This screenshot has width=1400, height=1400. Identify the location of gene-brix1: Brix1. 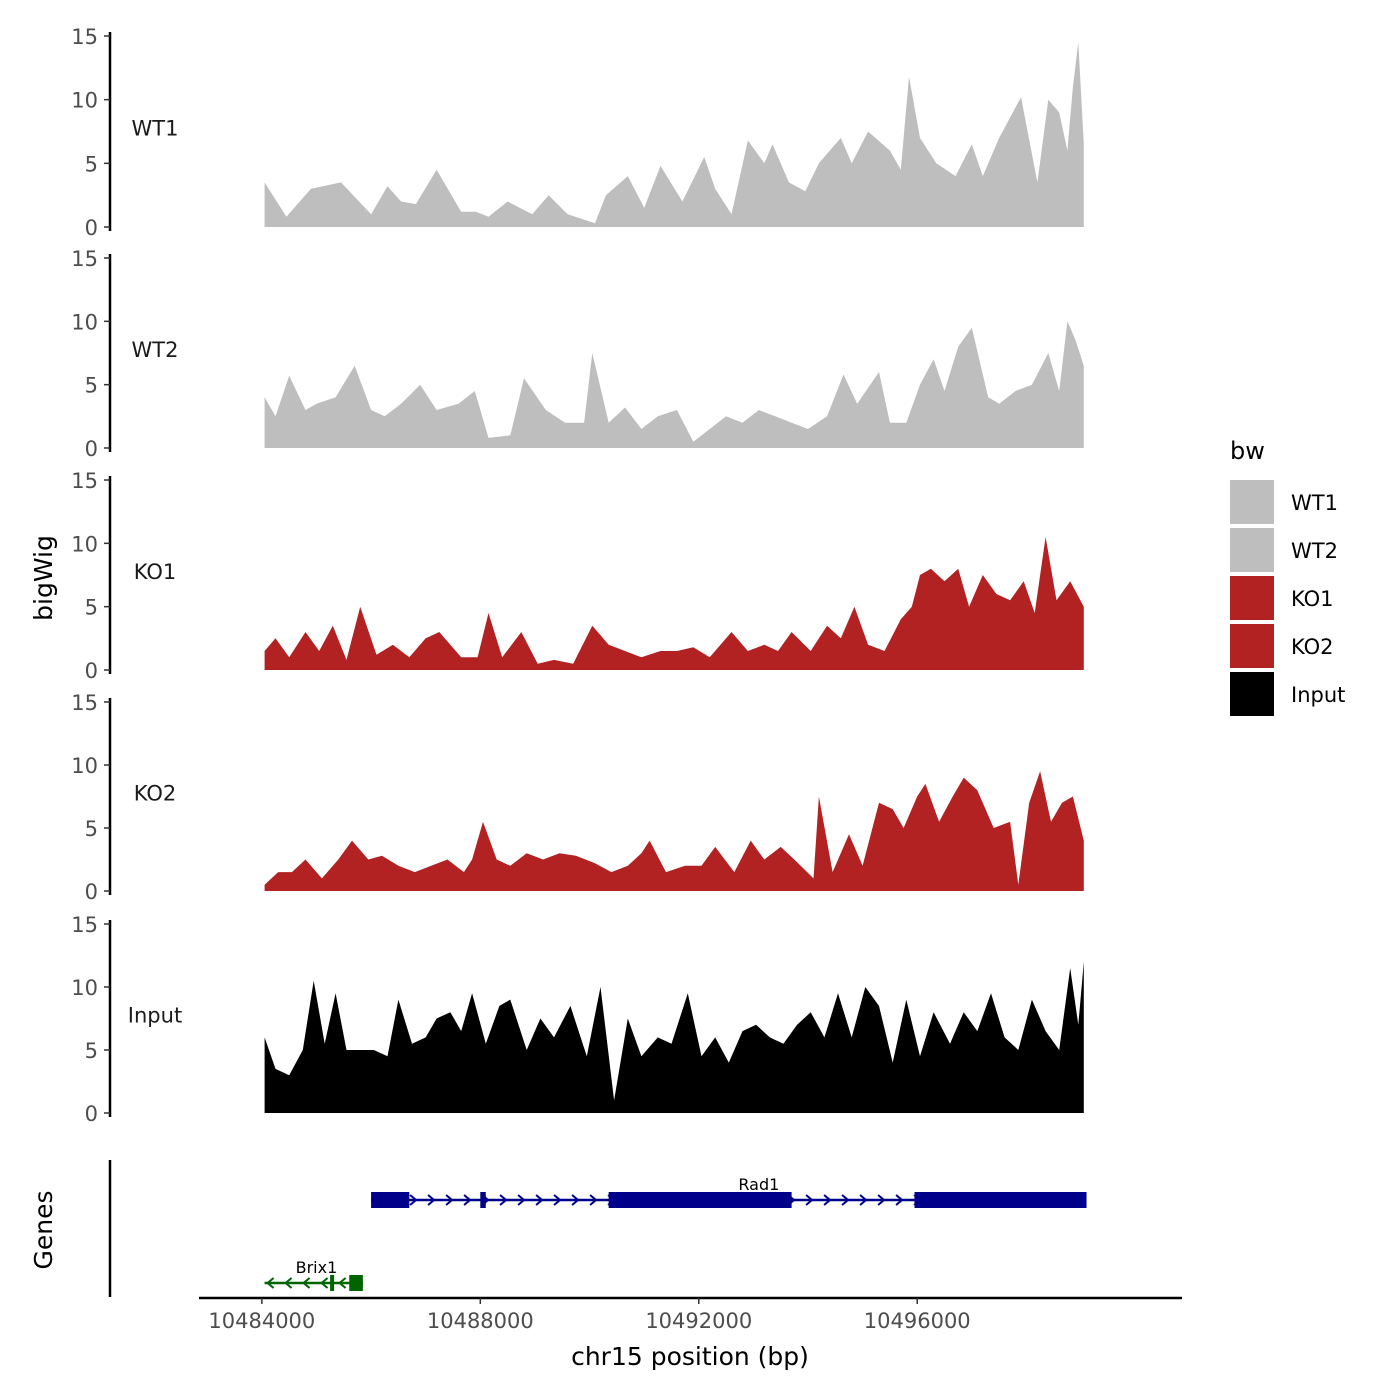
(313, 1274).